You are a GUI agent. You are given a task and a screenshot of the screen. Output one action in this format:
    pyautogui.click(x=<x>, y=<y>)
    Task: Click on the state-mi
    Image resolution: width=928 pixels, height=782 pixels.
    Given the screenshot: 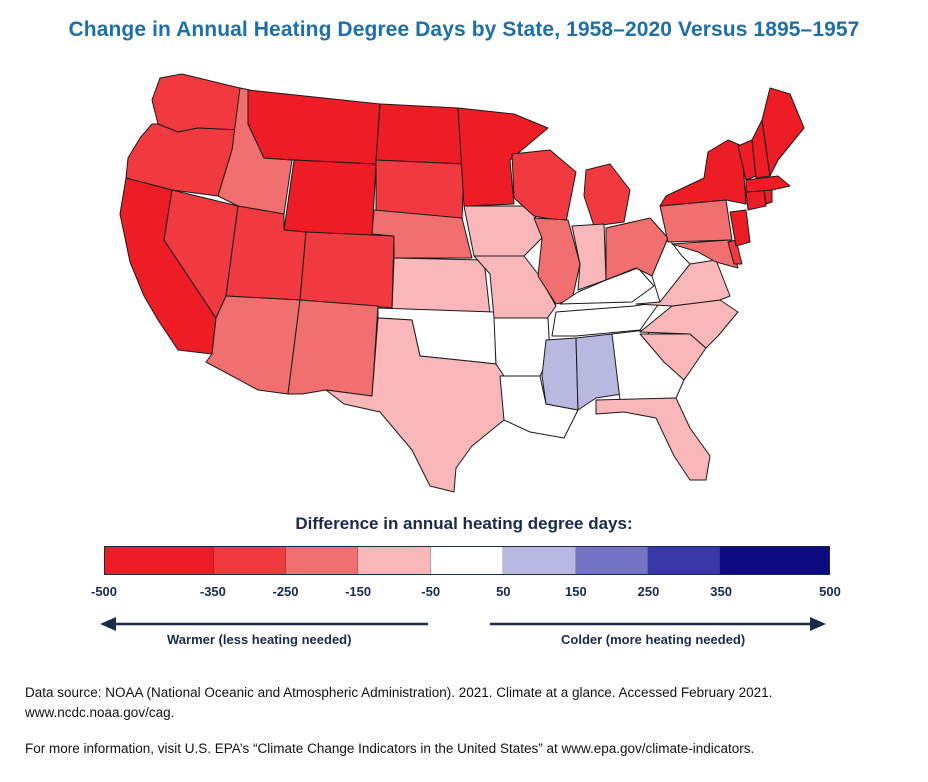 What is the action you would take?
    pyautogui.click(x=607, y=195)
    